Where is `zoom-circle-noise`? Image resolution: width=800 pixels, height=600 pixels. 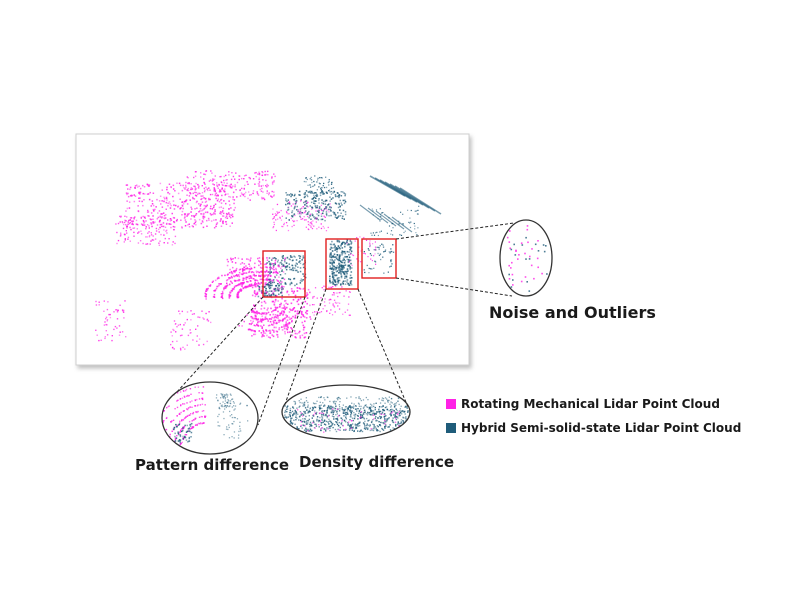
zoom-circle-noise is located at coordinates (526, 258).